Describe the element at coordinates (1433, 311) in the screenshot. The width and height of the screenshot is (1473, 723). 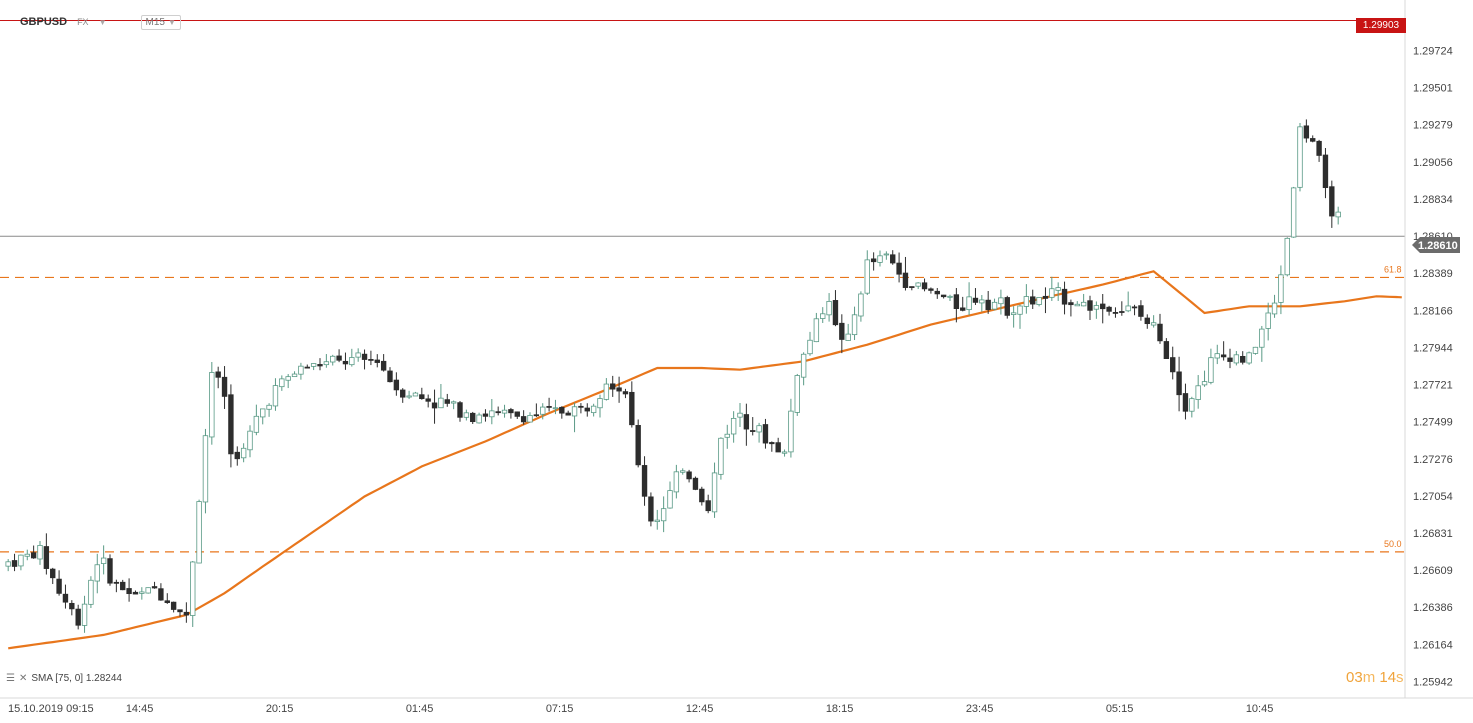
I see `y-tick-label: 1.28166` at that location.